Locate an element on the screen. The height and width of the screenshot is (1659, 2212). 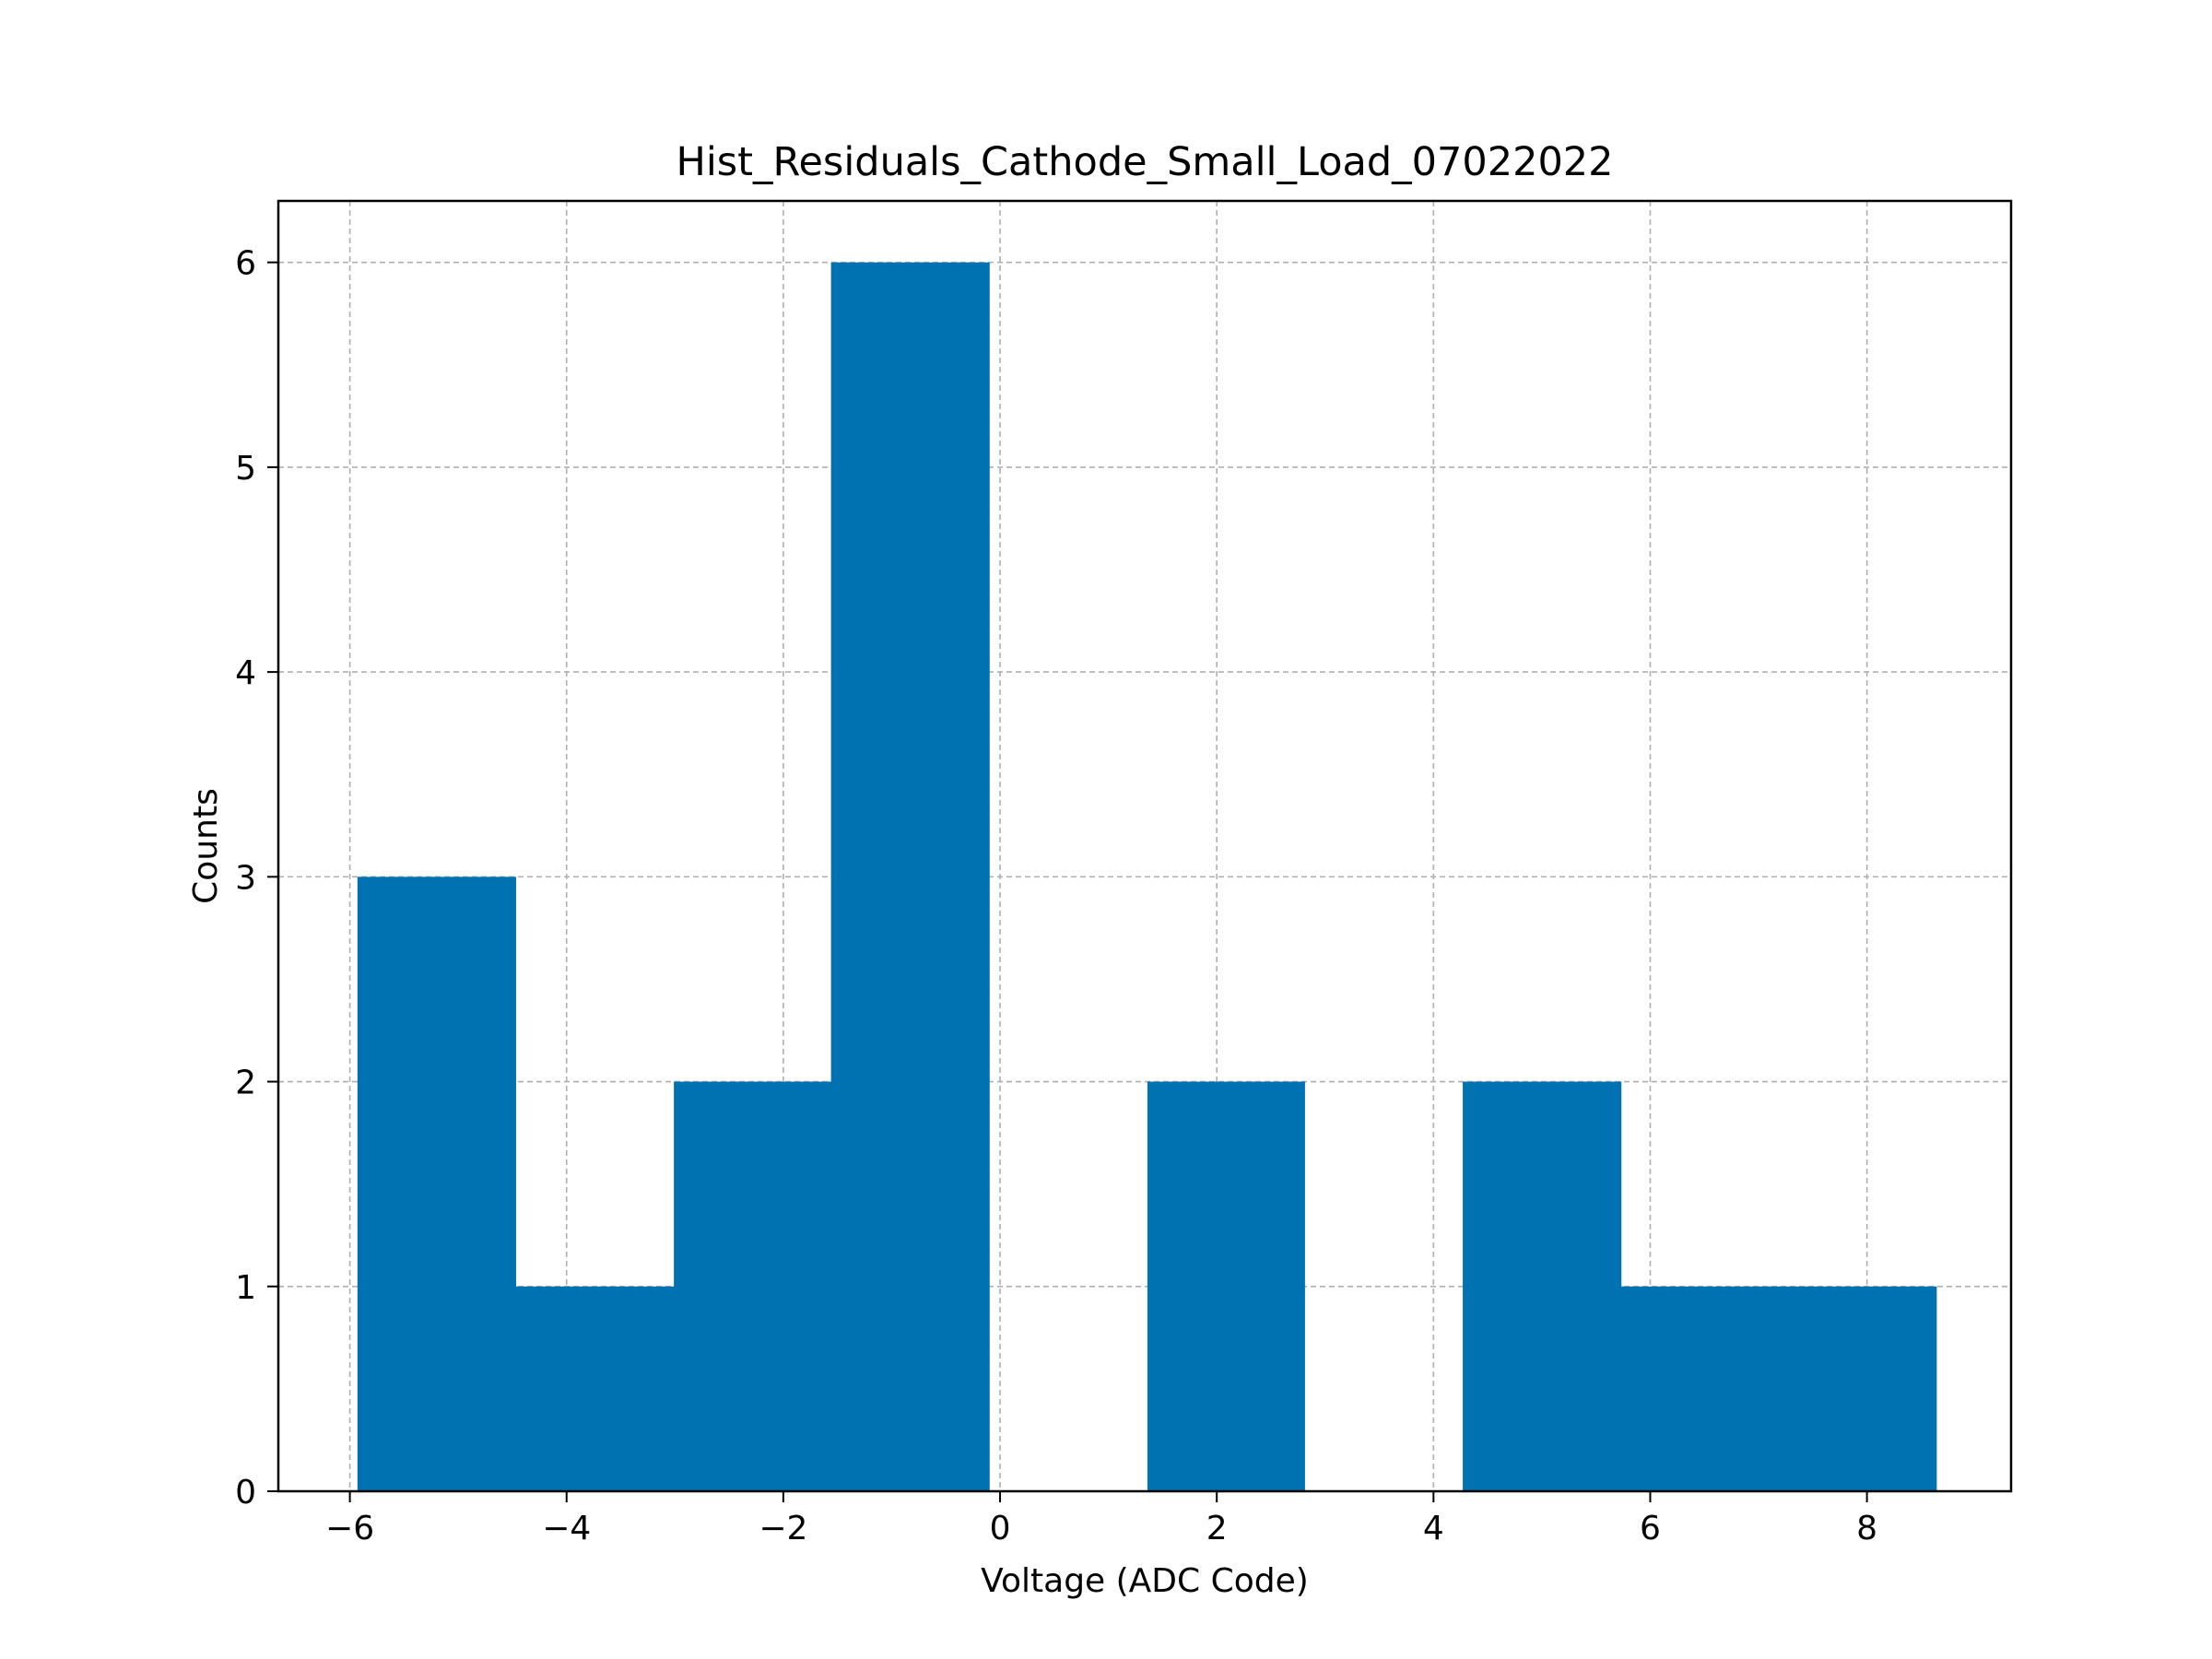
y-tick-label-5: 5 is located at coordinates (245, 469).